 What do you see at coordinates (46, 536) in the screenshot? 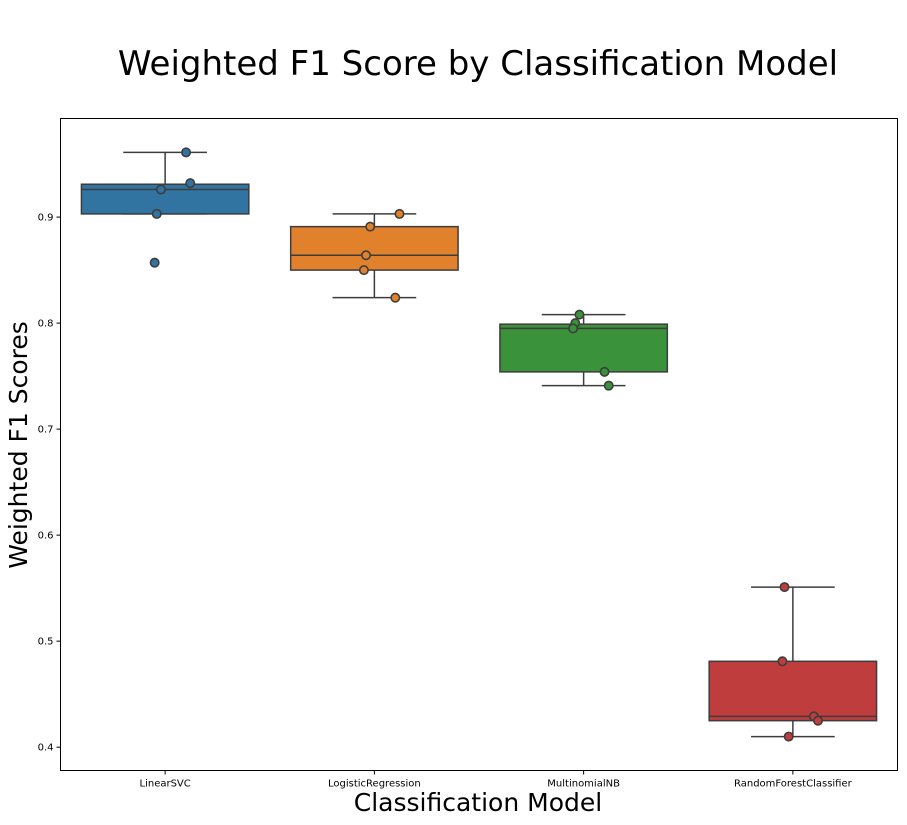
I see `y-tick-label: 0.6` at bounding box center [46, 536].